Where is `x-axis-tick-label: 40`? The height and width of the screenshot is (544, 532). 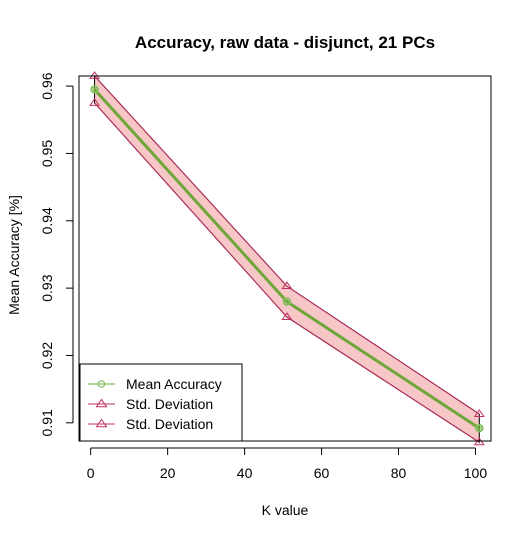
x-axis-tick-label: 40 is located at coordinates (245, 473).